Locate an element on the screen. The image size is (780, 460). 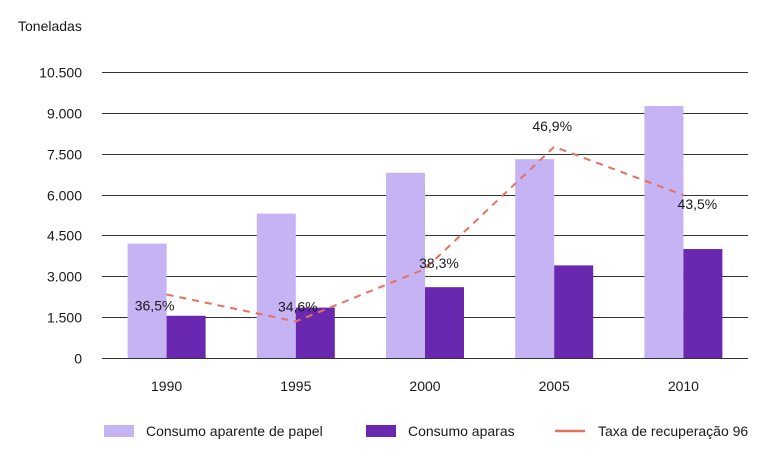
y-tick-label: 6.000 is located at coordinates (64, 196).